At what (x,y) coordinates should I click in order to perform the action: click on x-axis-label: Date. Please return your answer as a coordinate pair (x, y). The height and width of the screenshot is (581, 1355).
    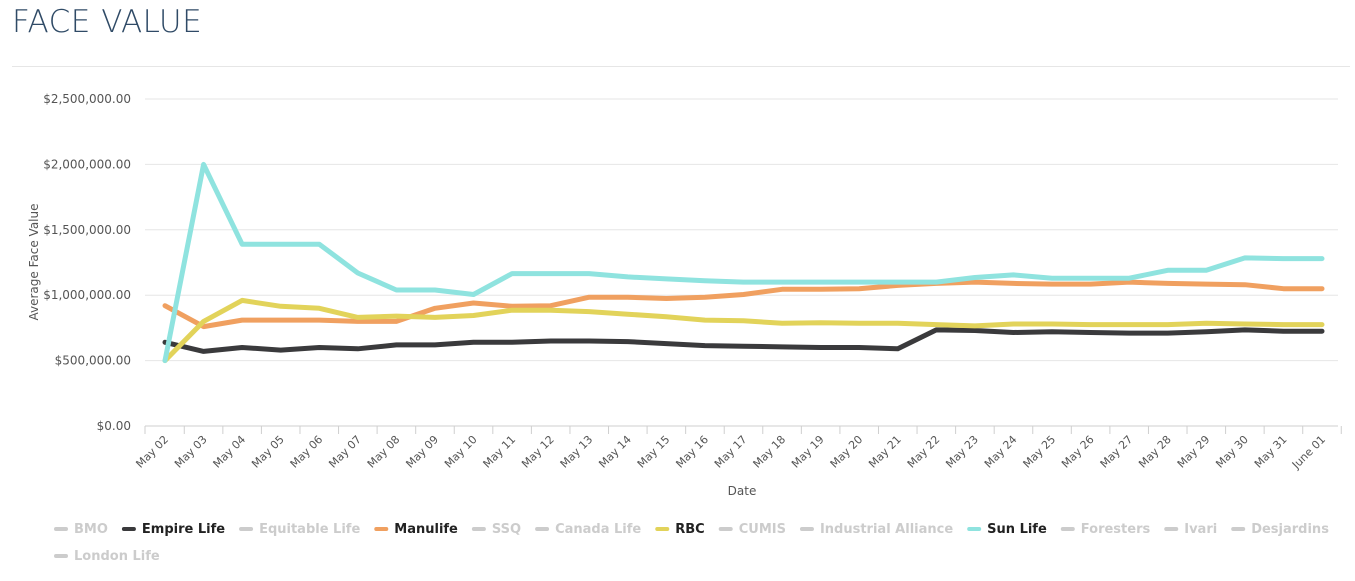
    Looking at the image, I should click on (742, 491).